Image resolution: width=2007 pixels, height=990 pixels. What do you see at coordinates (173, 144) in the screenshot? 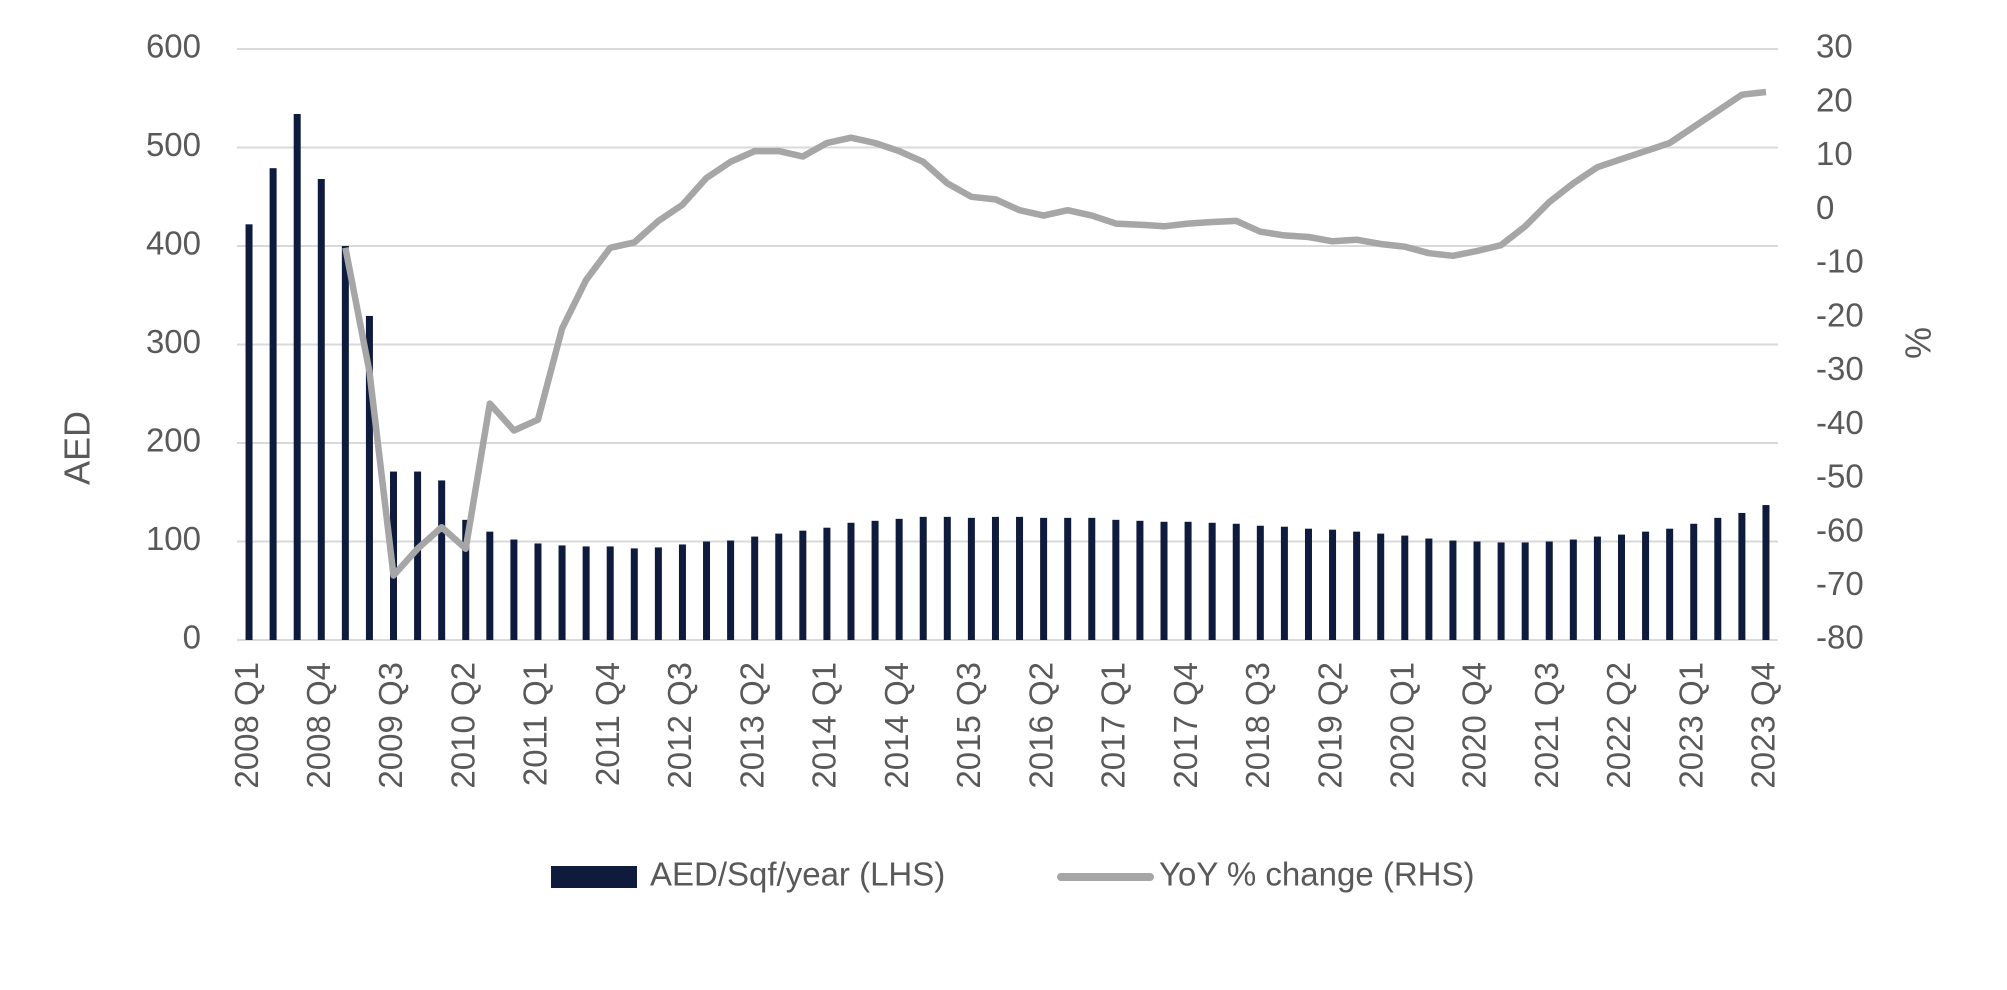
I see `y-tick-label: 500` at bounding box center [173, 144].